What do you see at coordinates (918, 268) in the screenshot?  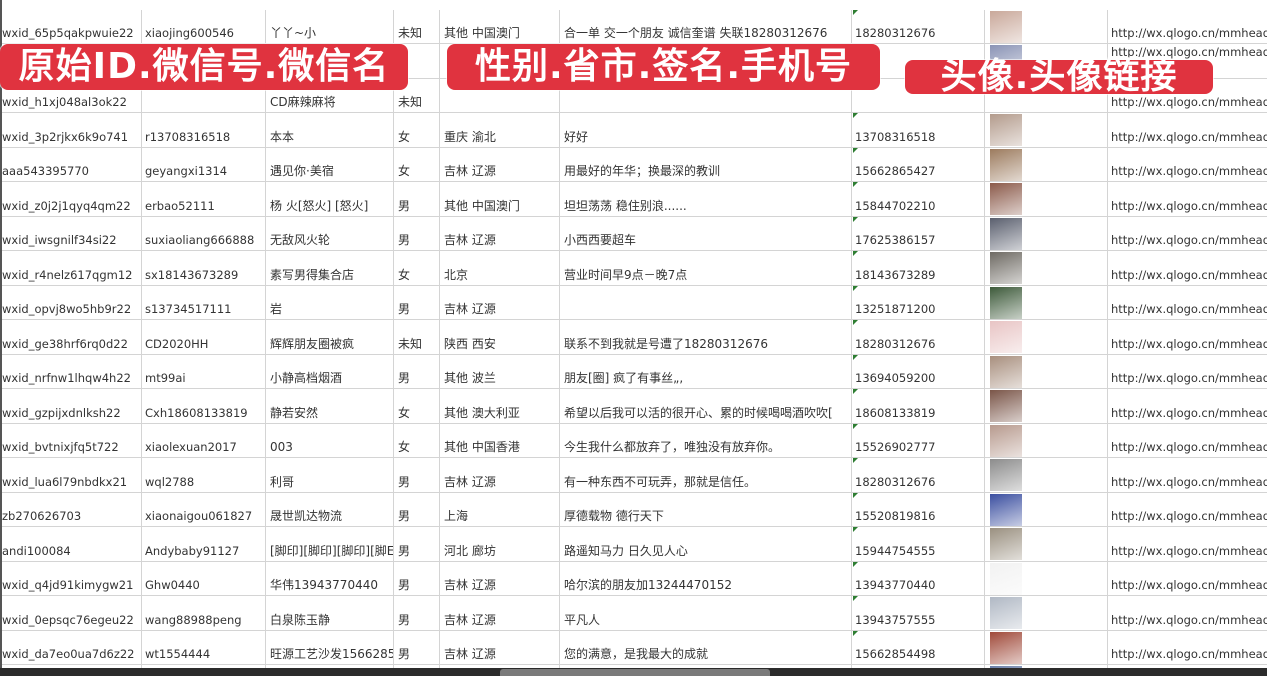 I see `cell-phone: 18143673289` at bounding box center [918, 268].